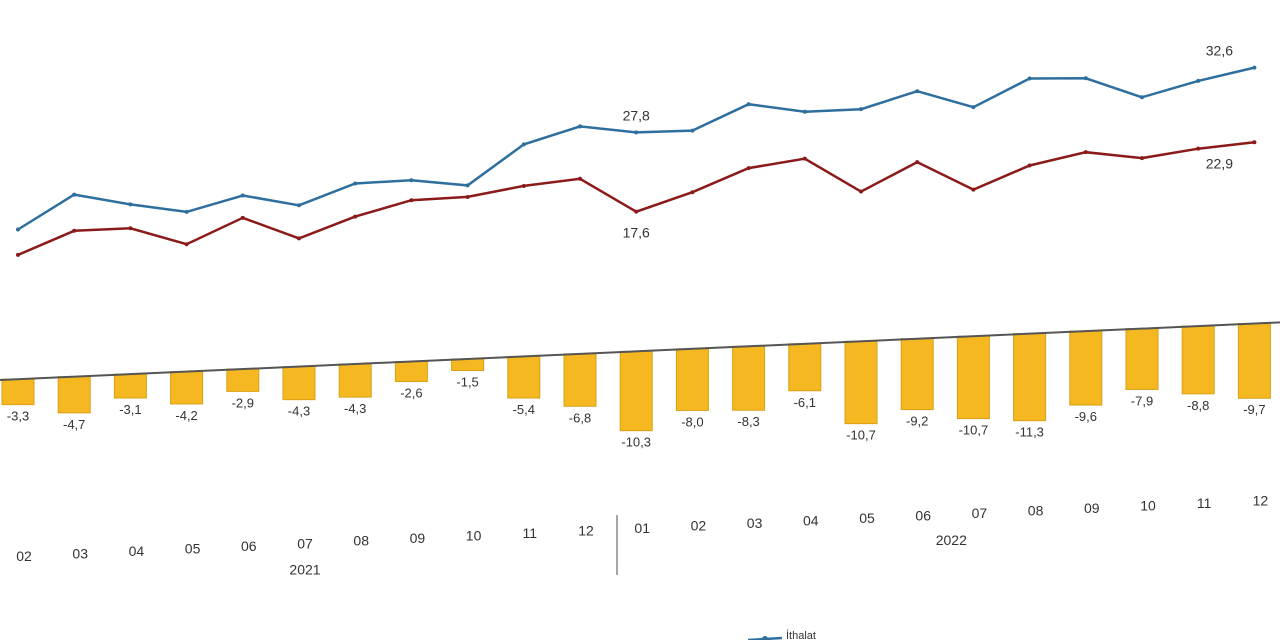 The image size is (1280, 640). What do you see at coordinates (1219, 163) in the screenshot?
I see `data-label: 22,9` at bounding box center [1219, 163].